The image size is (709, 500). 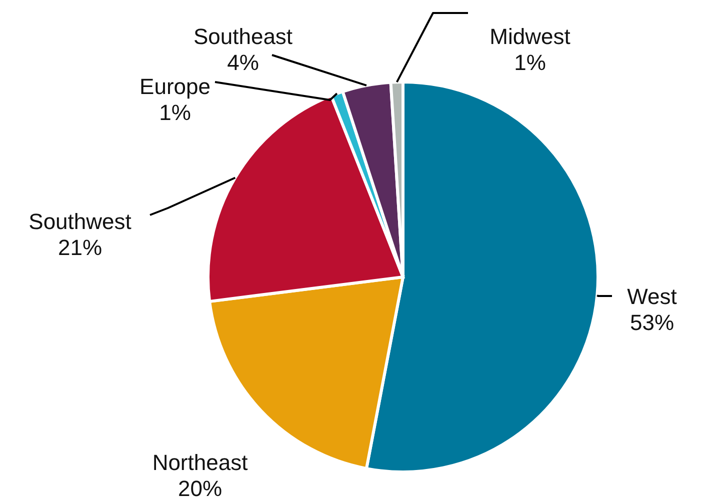 What do you see at coordinates (175, 86) in the screenshot?
I see `slice-label: Europe` at bounding box center [175, 86].